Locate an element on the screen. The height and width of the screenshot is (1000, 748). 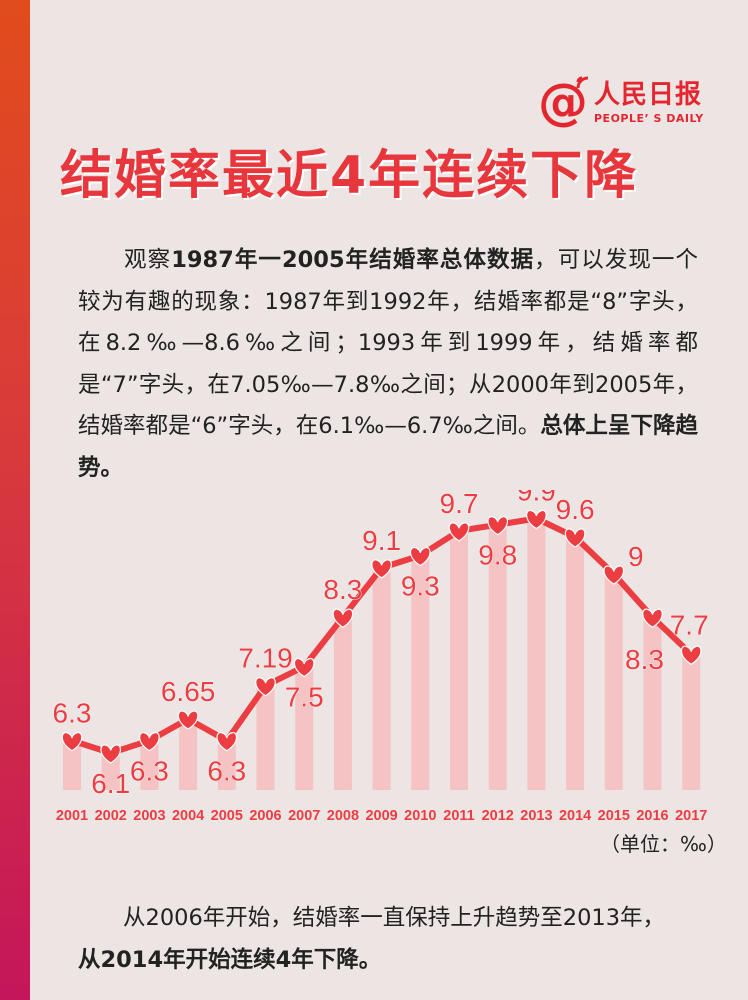
intro-bold-1: 1987年一2005年结婚率总体数据 is located at coordinates (353, 260).